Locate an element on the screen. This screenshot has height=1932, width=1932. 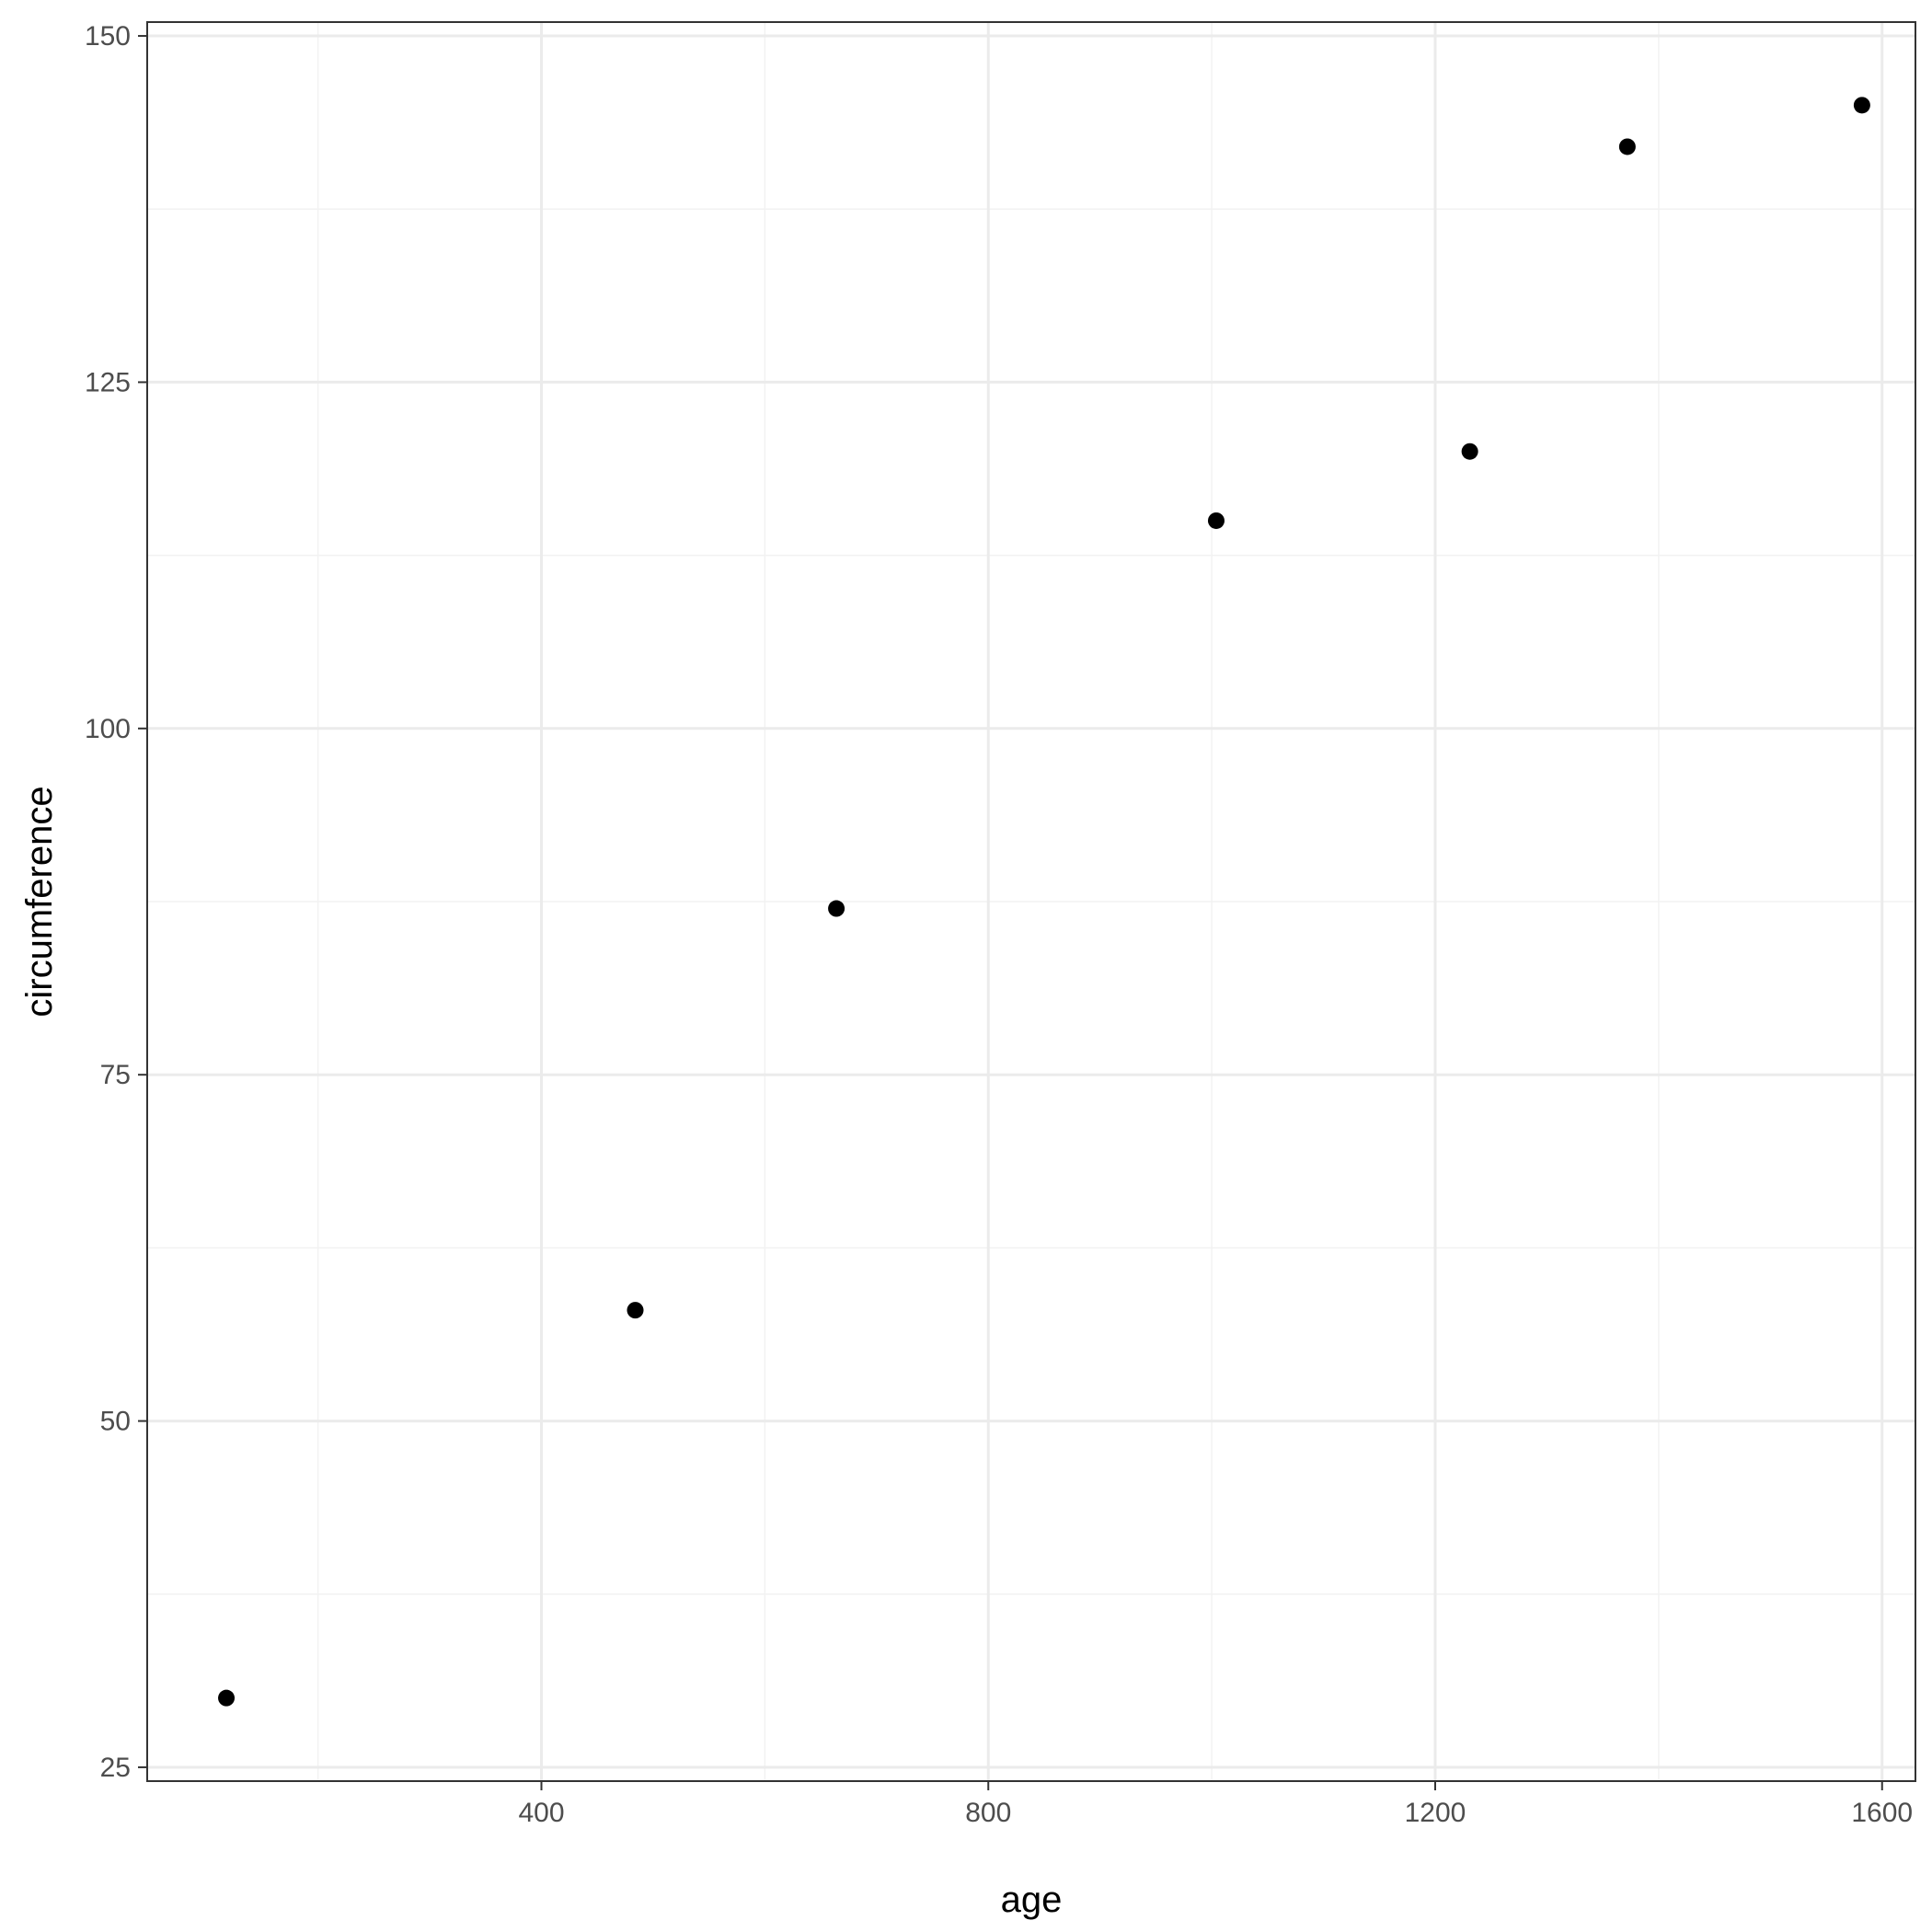
y-tick-label: 75 is located at coordinates (115, 1075).